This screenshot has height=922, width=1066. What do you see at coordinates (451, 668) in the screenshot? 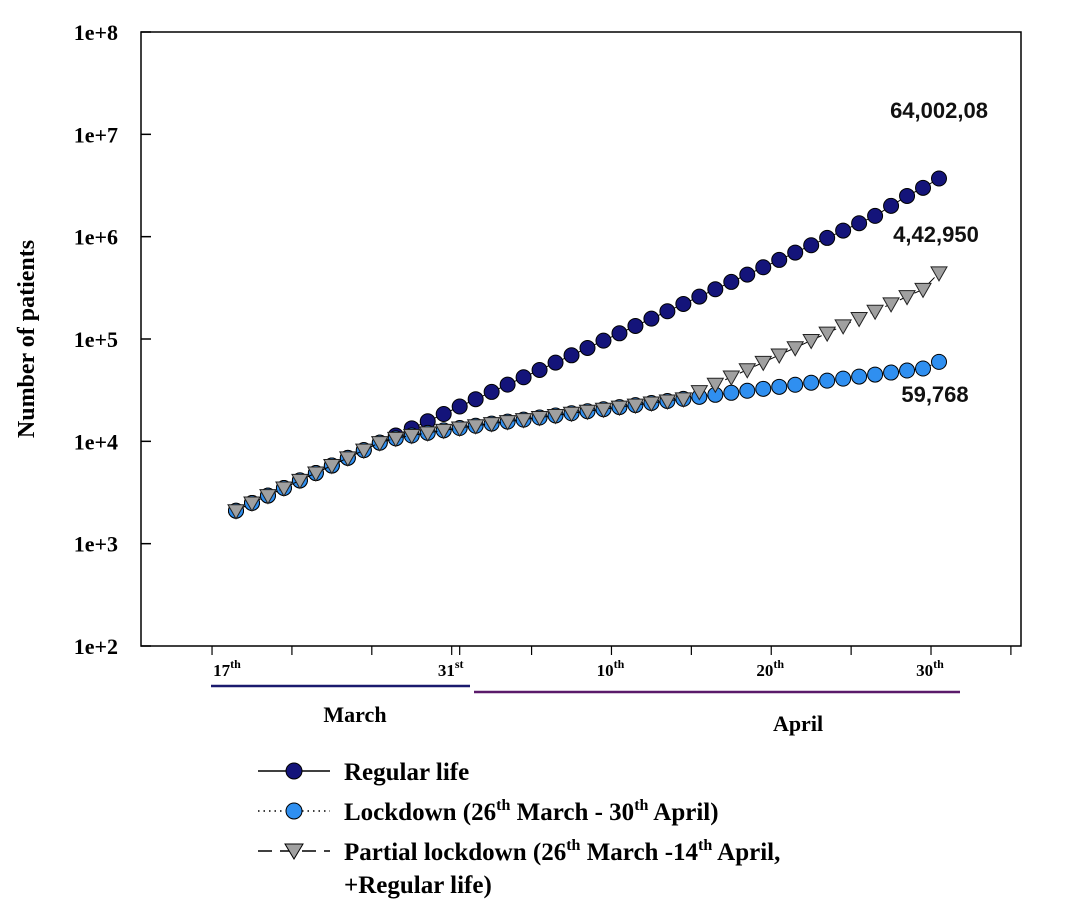
I see `x-tick-label: 31st` at bounding box center [451, 668].